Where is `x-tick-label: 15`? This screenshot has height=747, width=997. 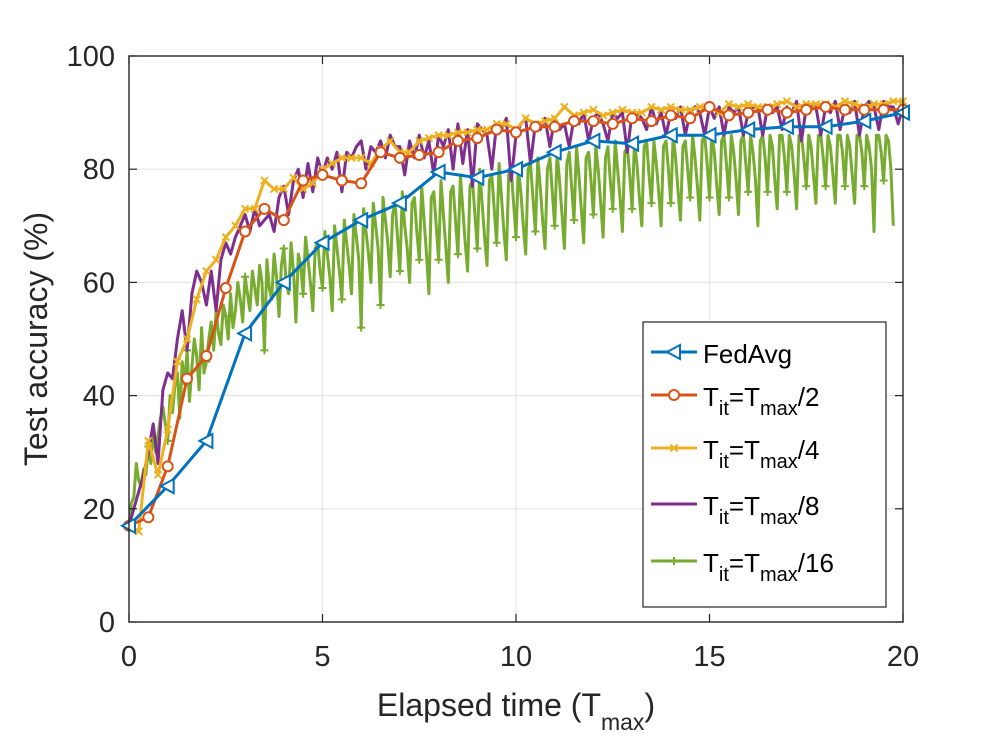 x-tick-label: 15 is located at coordinates (709, 657).